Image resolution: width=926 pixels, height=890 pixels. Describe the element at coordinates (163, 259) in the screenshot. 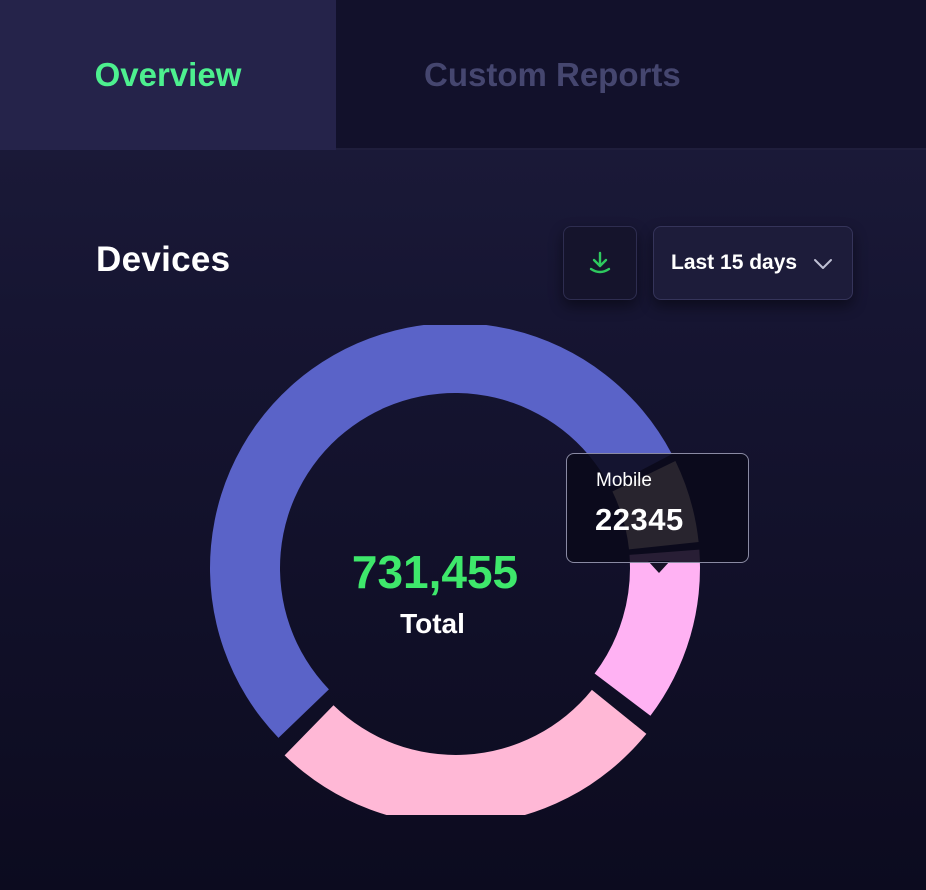

I see `card-title: Devices` at that location.